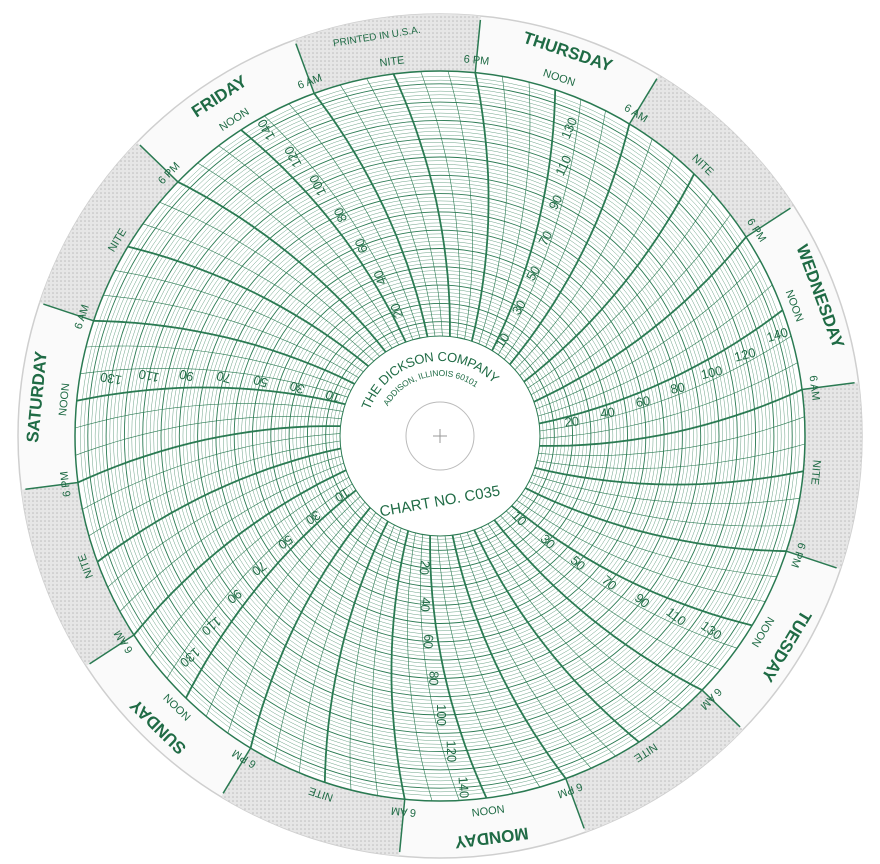 This screenshot has width=880, height=864. What do you see at coordinates (815, 472) in the screenshot?
I see `time-label: NITE` at bounding box center [815, 472].